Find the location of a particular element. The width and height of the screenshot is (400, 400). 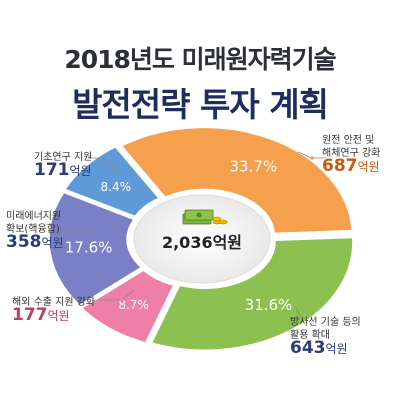

label-nuclear-safety: 원전 안전 및 해체연구 강화 687억원 is located at coordinates (351, 155).